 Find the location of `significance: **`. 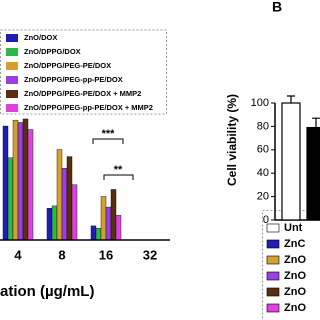

significance: ** is located at coordinates (118, 170).